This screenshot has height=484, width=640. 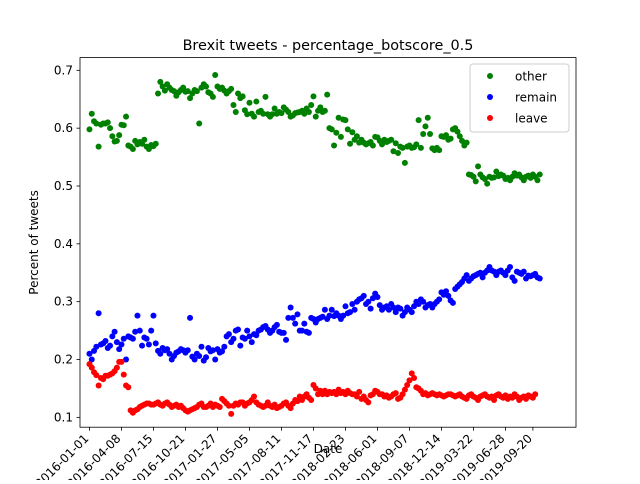 What do you see at coordinates (531, 77) in the screenshot?
I see `legend-label-other: other` at bounding box center [531, 77].